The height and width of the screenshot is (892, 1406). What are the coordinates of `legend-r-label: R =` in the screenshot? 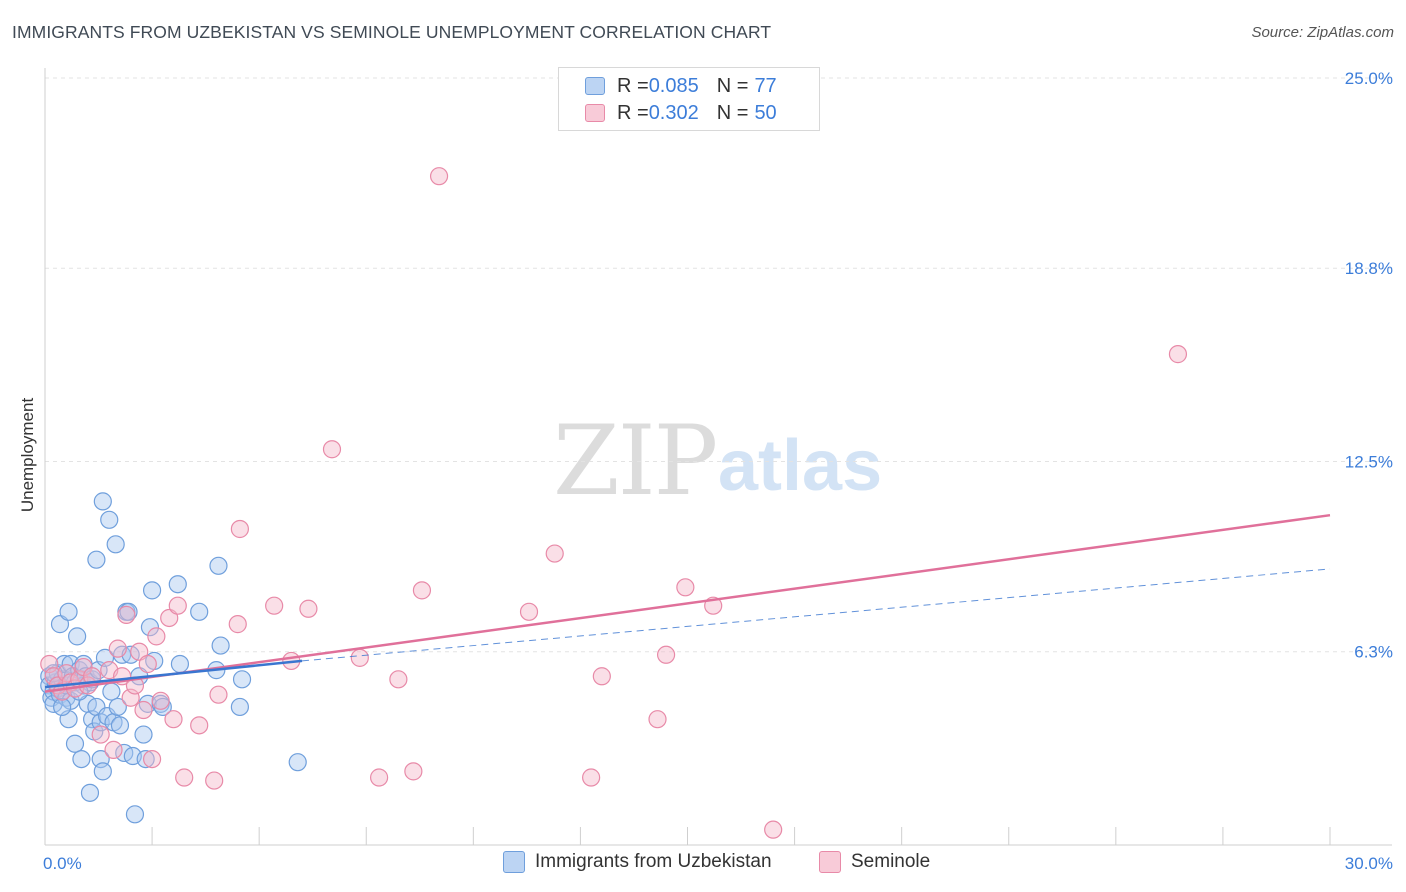 It's located at (633, 112).